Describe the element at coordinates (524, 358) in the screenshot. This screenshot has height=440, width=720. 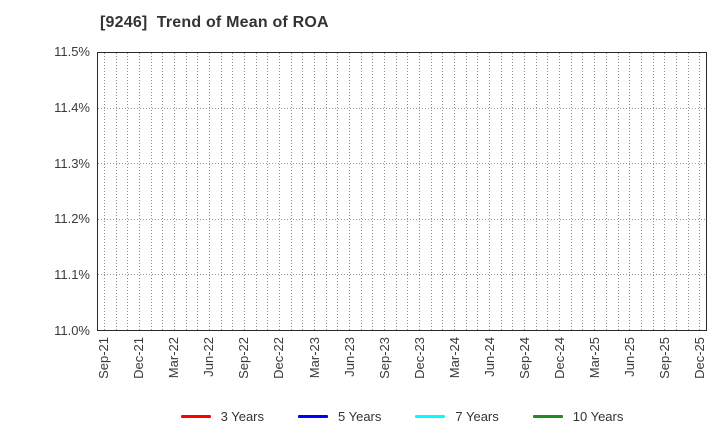
I see `x-tick-label: Sep-24` at that location.